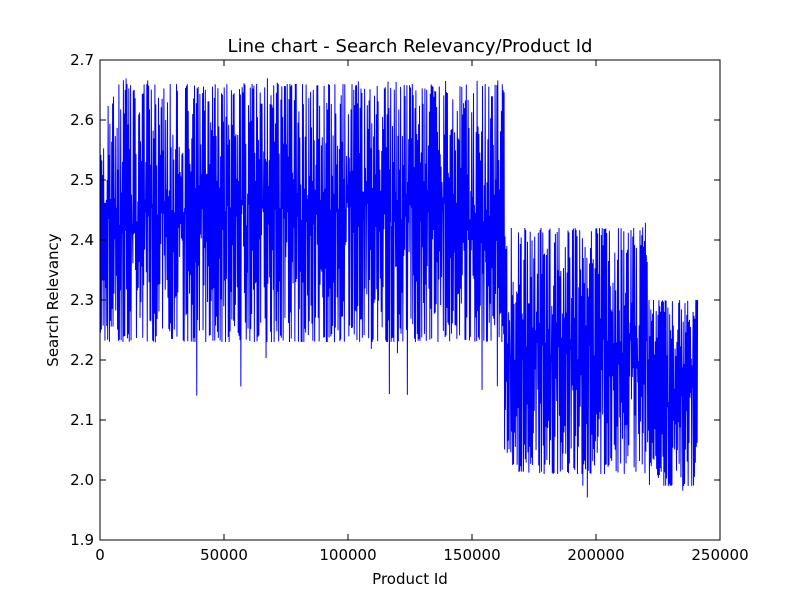  What do you see at coordinates (595, 555) in the screenshot?
I see `x-tick-label: 200000` at bounding box center [595, 555].